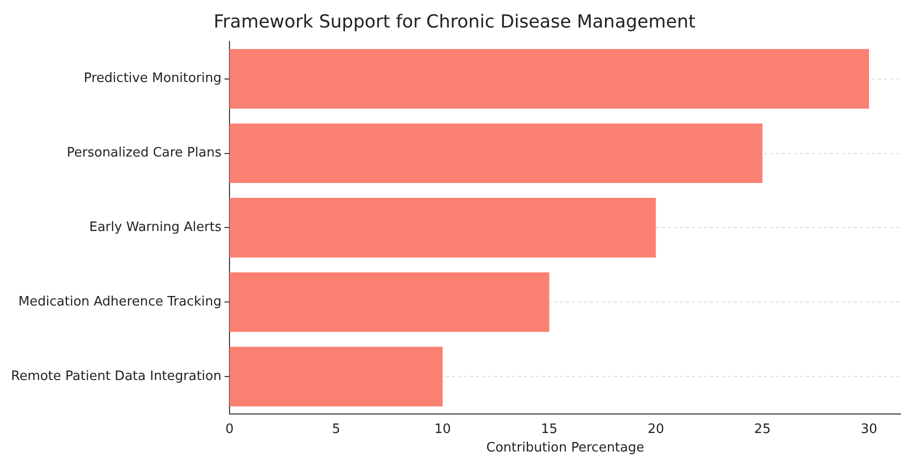 Image resolution: width=909 pixels, height=464 pixels. Describe the element at coordinates (455, 21) in the screenshot. I see `chart-title: Framework Support for Chronic Disease Management` at that location.